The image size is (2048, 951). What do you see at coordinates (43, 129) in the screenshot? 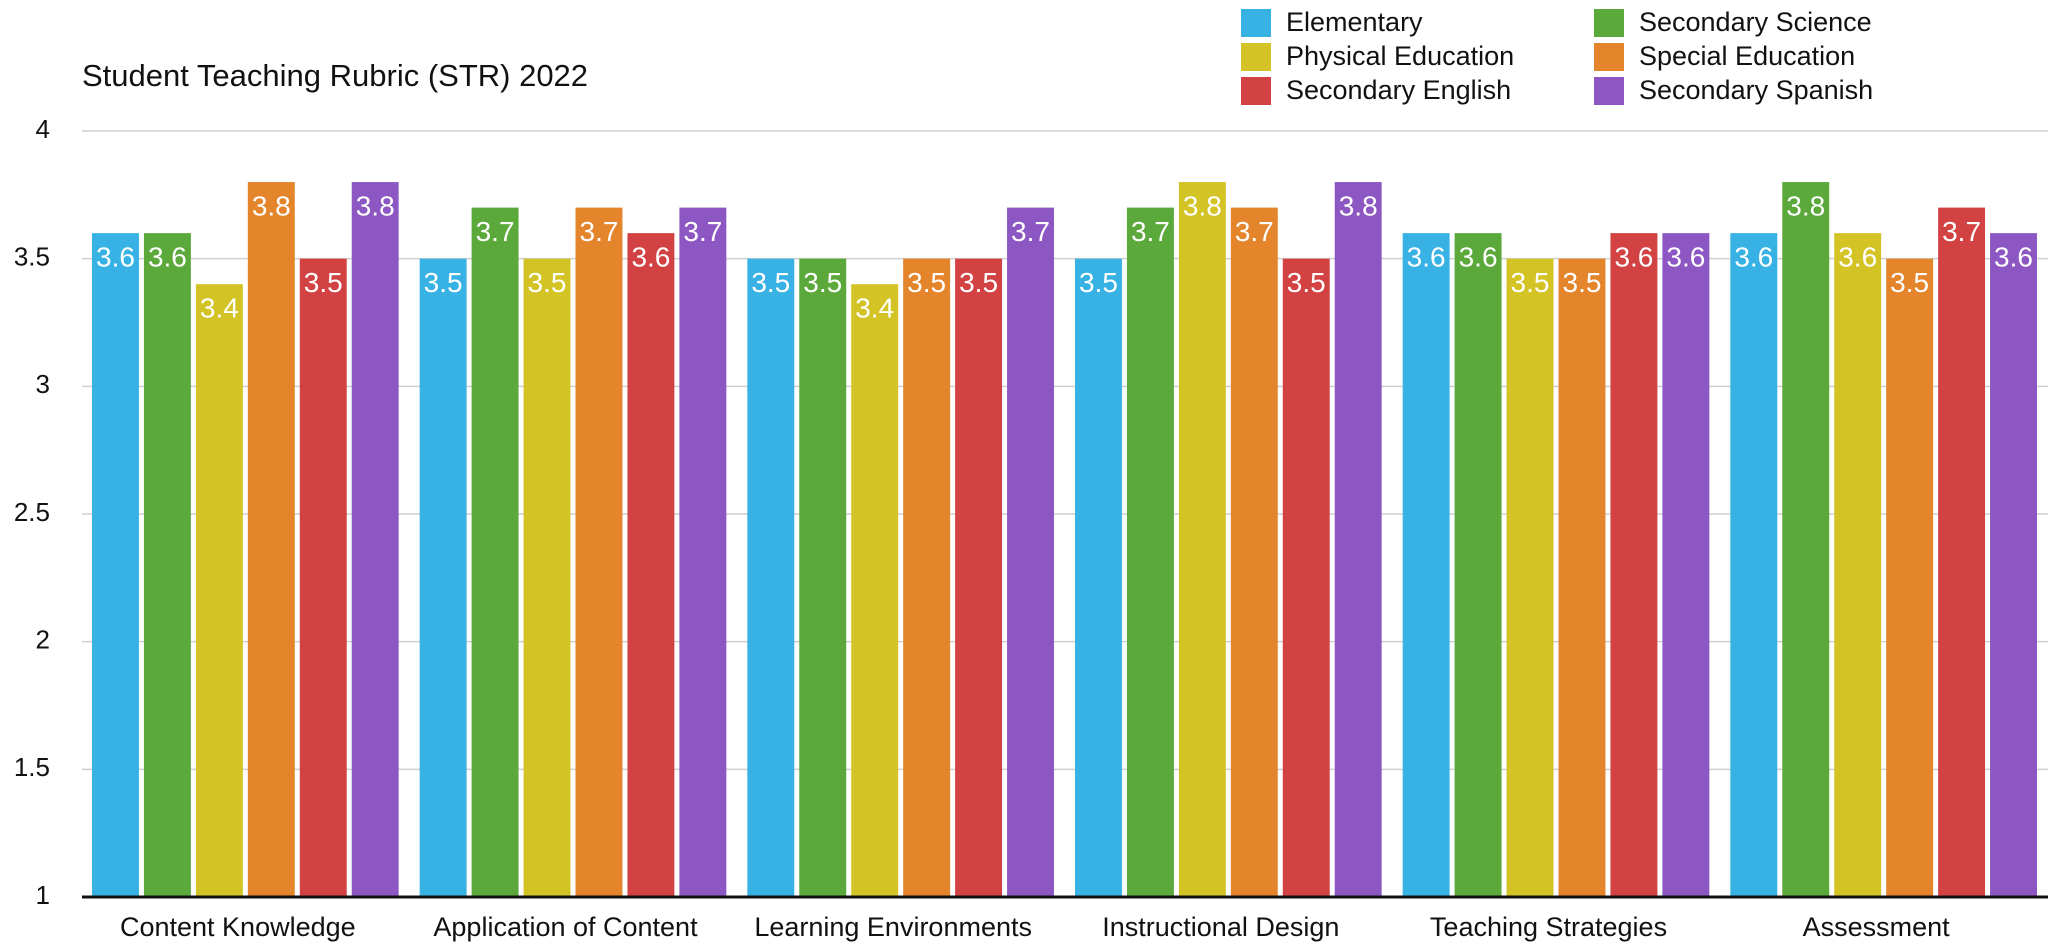
I see `y-tick-label: 4` at bounding box center [43, 129].